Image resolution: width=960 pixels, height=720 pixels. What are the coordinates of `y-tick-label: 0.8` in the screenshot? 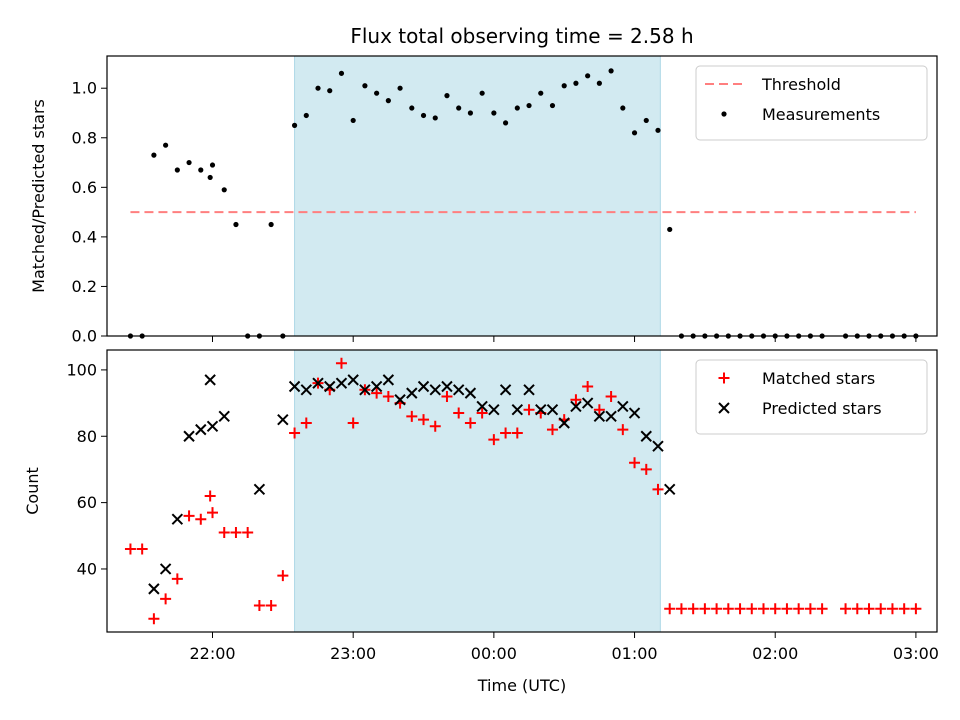 It's located at (84, 137).